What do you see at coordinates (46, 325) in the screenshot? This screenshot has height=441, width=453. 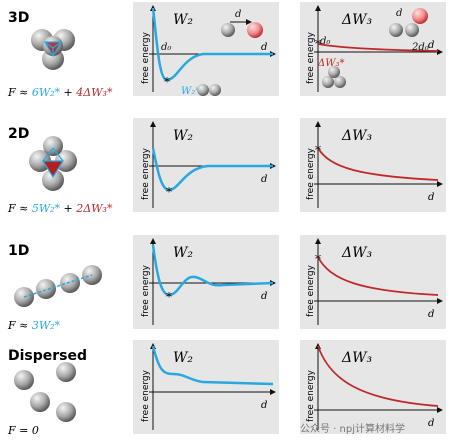 I see `formula-term: 3W₂*` at bounding box center [46, 325].